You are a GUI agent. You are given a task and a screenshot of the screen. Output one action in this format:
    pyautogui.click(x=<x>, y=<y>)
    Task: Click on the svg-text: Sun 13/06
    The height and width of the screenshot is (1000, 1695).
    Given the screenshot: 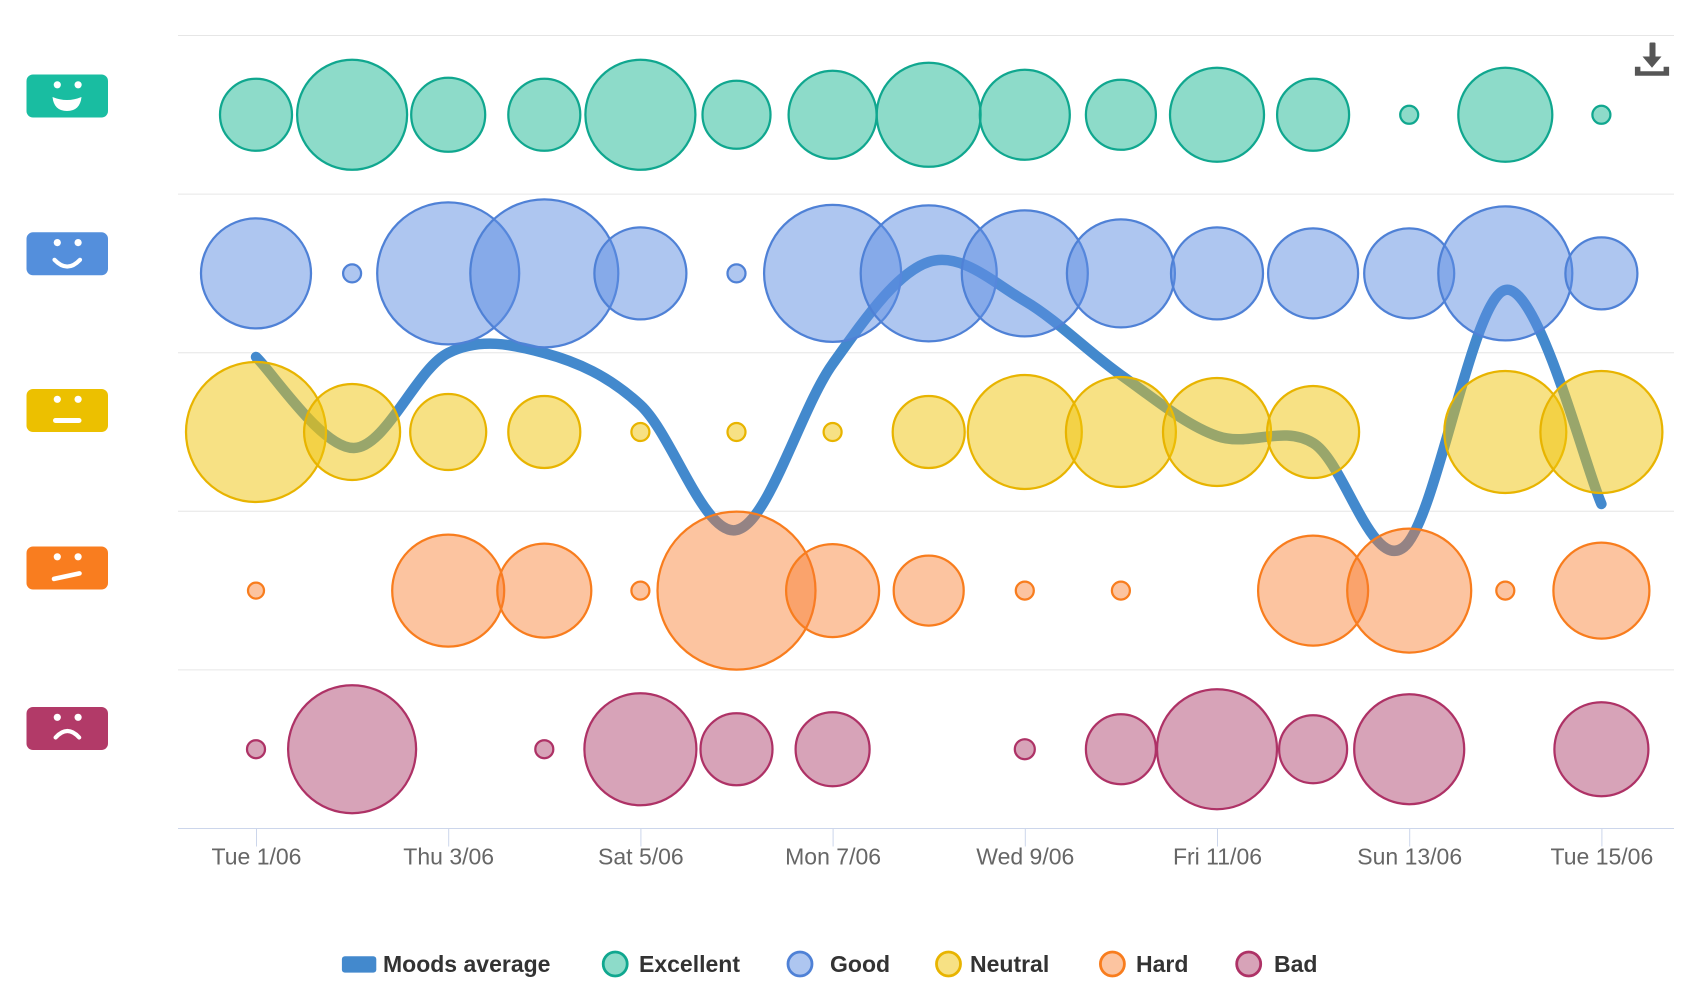 What is the action you would take?
    pyautogui.click(x=1409, y=857)
    